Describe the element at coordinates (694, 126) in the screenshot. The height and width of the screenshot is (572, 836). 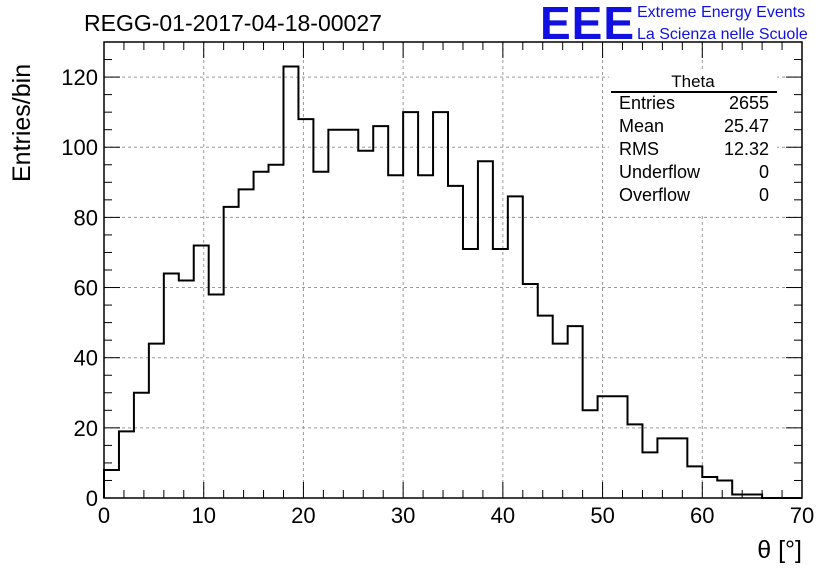
I see `stats-row-mean: Mean 25.47` at that location.